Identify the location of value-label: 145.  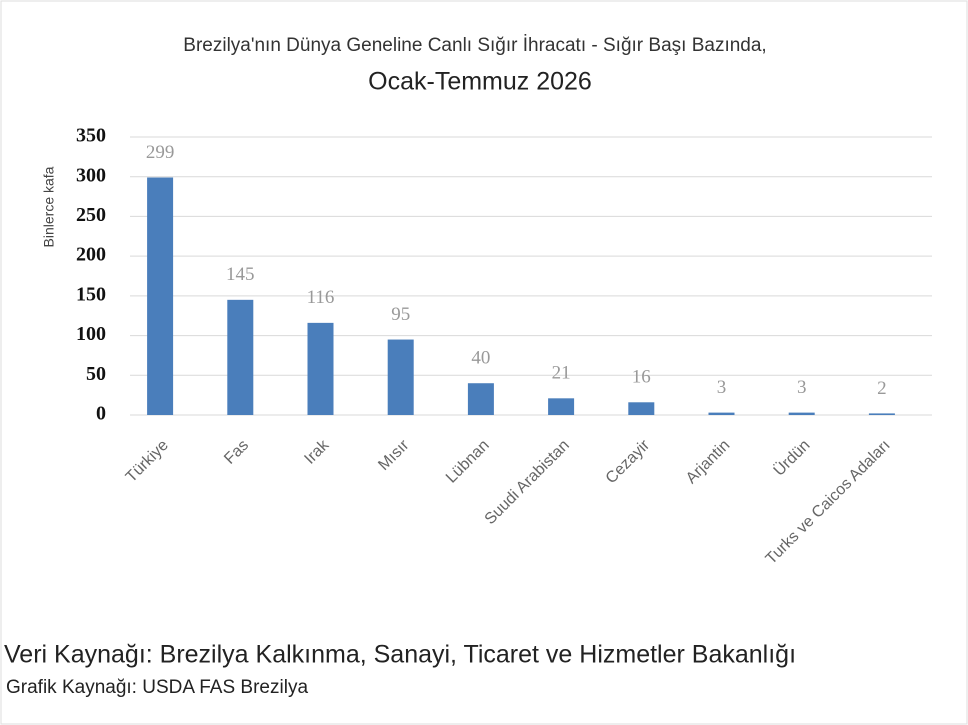
(240, 274).